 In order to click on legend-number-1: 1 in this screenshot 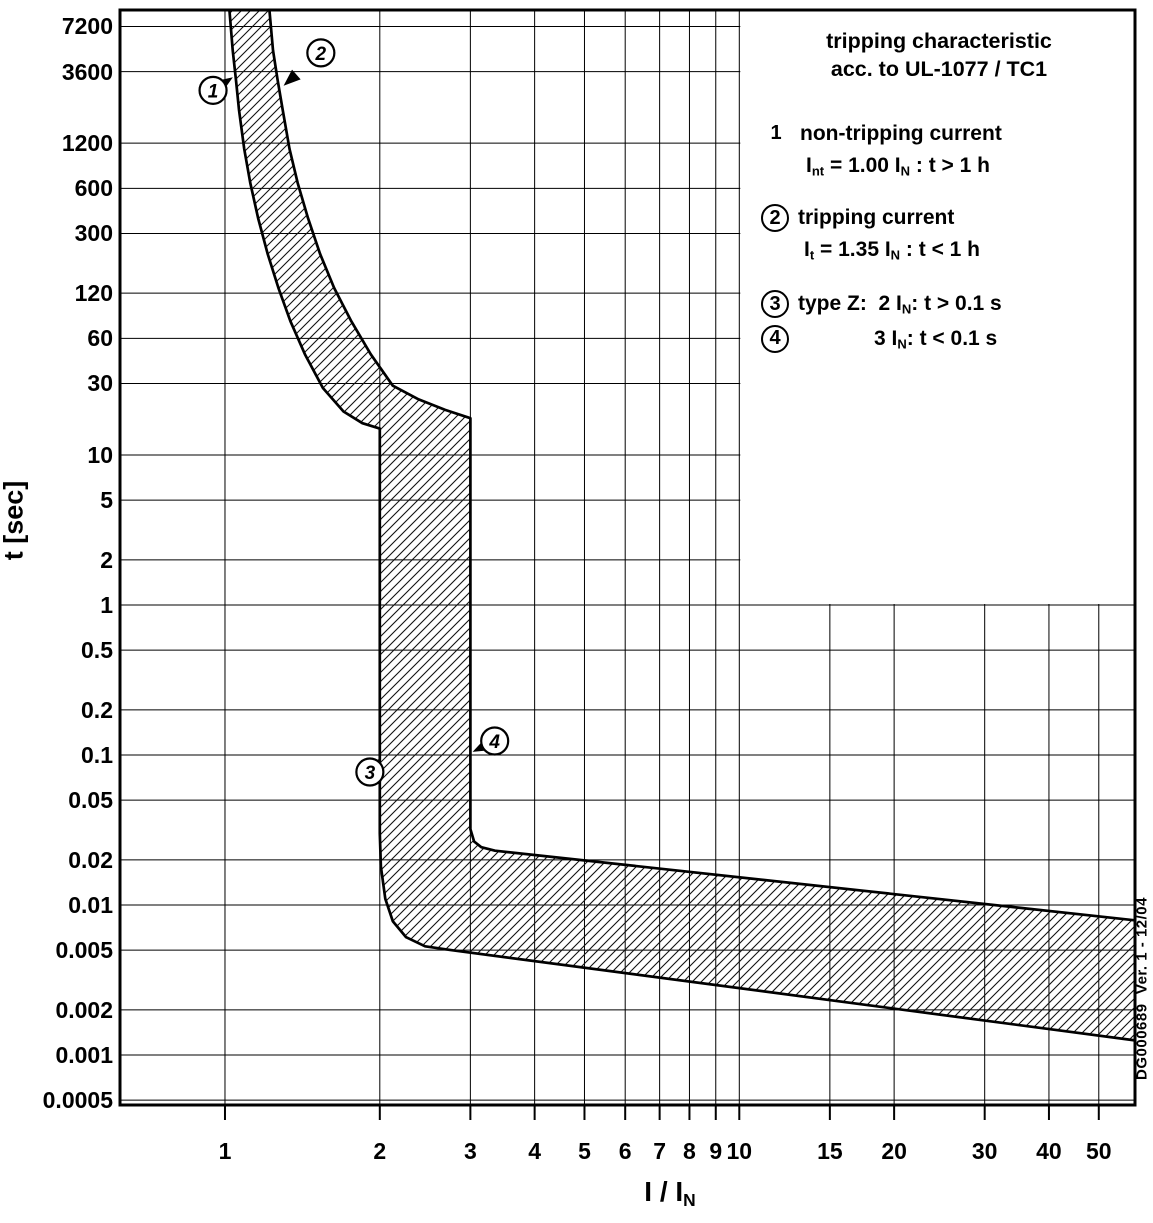, I will do `click(776, 133)`.